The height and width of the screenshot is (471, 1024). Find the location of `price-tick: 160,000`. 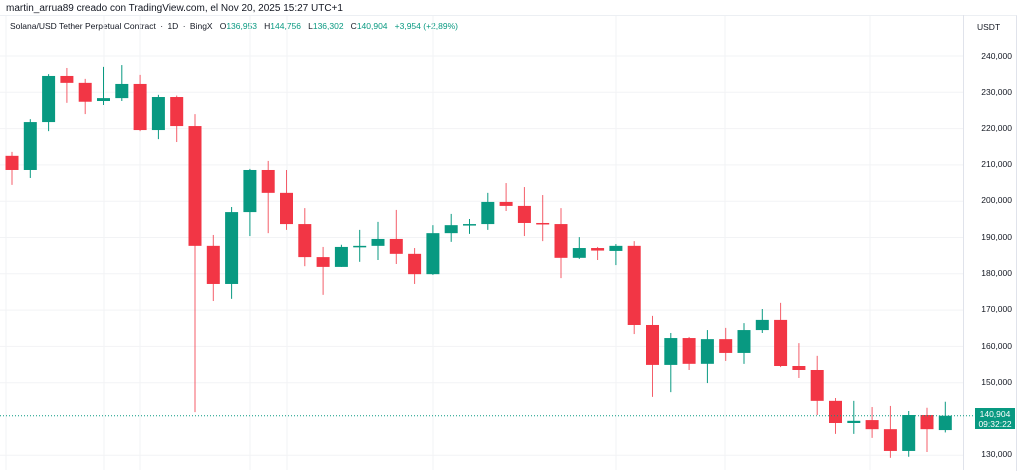

price-tick: 160,000 is located at coordinates (996, 346).